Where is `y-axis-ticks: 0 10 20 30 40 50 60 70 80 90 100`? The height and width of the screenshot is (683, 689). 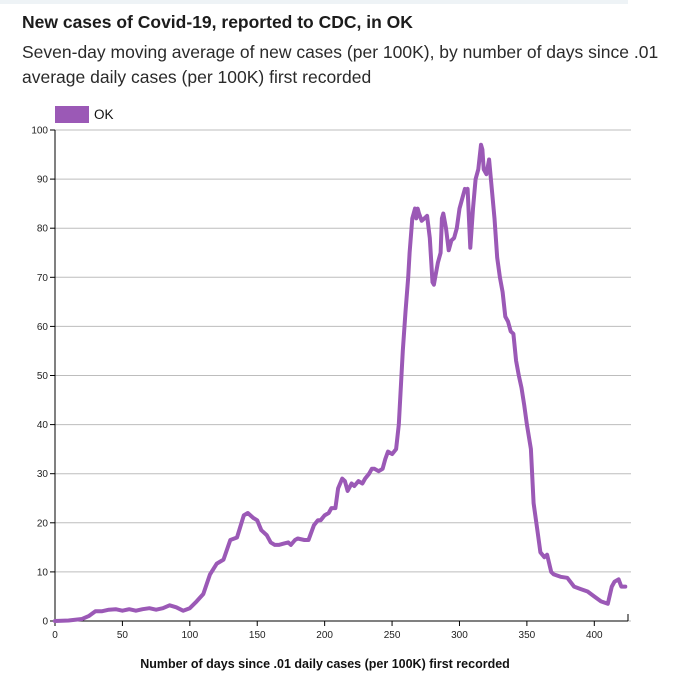
y-axis-ticks: 0 10 20 30 40 50 60 70 80 90 100 is located at coordinates (43, 377).